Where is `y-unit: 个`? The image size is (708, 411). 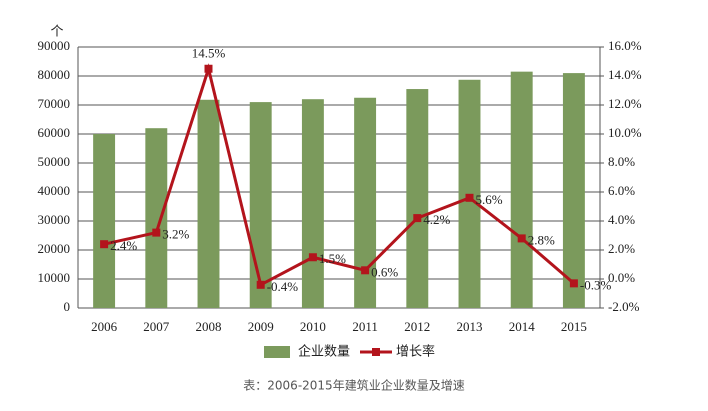 y-unit: 个 is located at coordinates (56, 32).